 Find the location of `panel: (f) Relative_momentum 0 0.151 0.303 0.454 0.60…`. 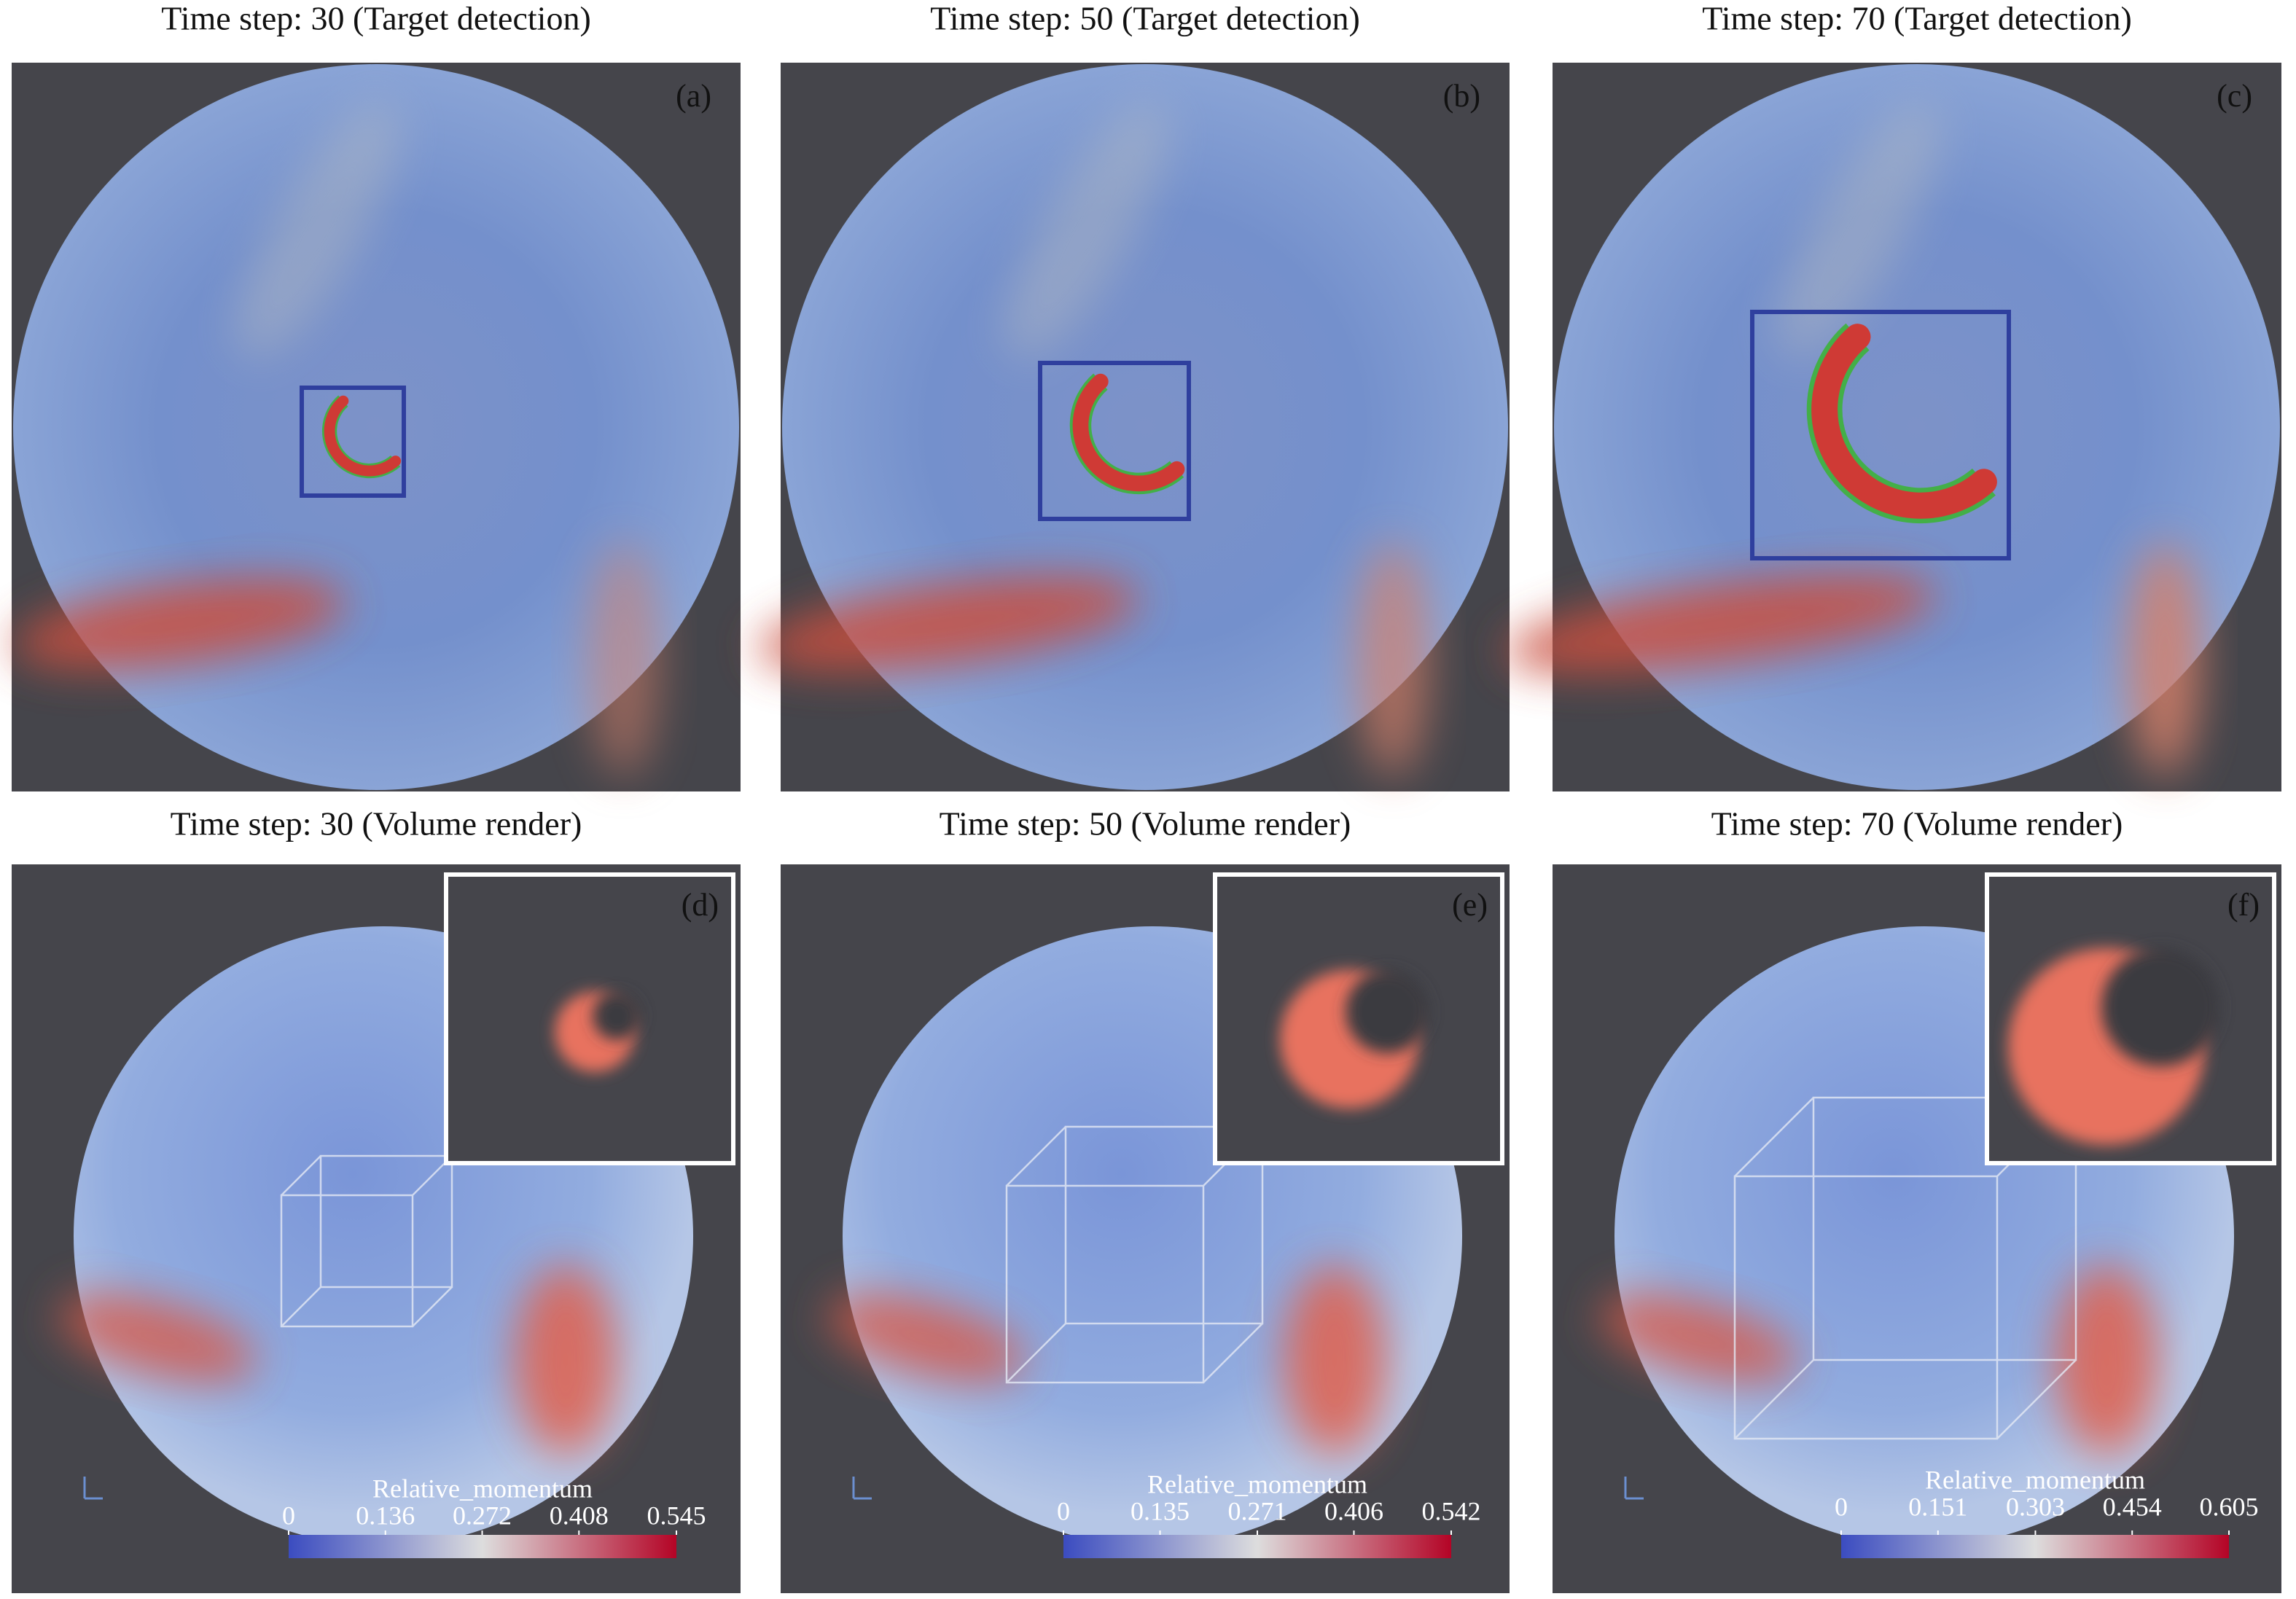

panel: (f) Relative_momentum 0 0.151 0.303 0.454 0.60… is located at coordinates (1917, 1228).